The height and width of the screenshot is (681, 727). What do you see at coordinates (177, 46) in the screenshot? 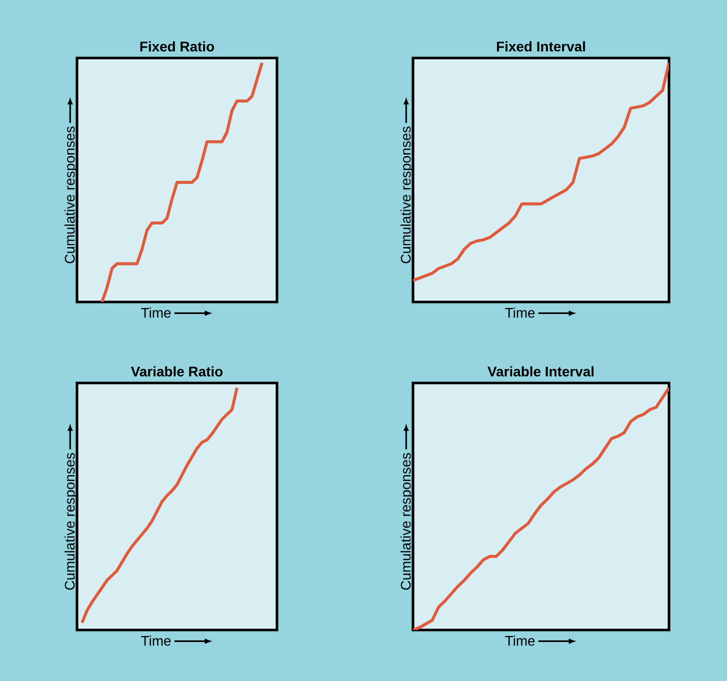
I see `chart-title: Fixed Ratio` at bounding box center [177, 46].